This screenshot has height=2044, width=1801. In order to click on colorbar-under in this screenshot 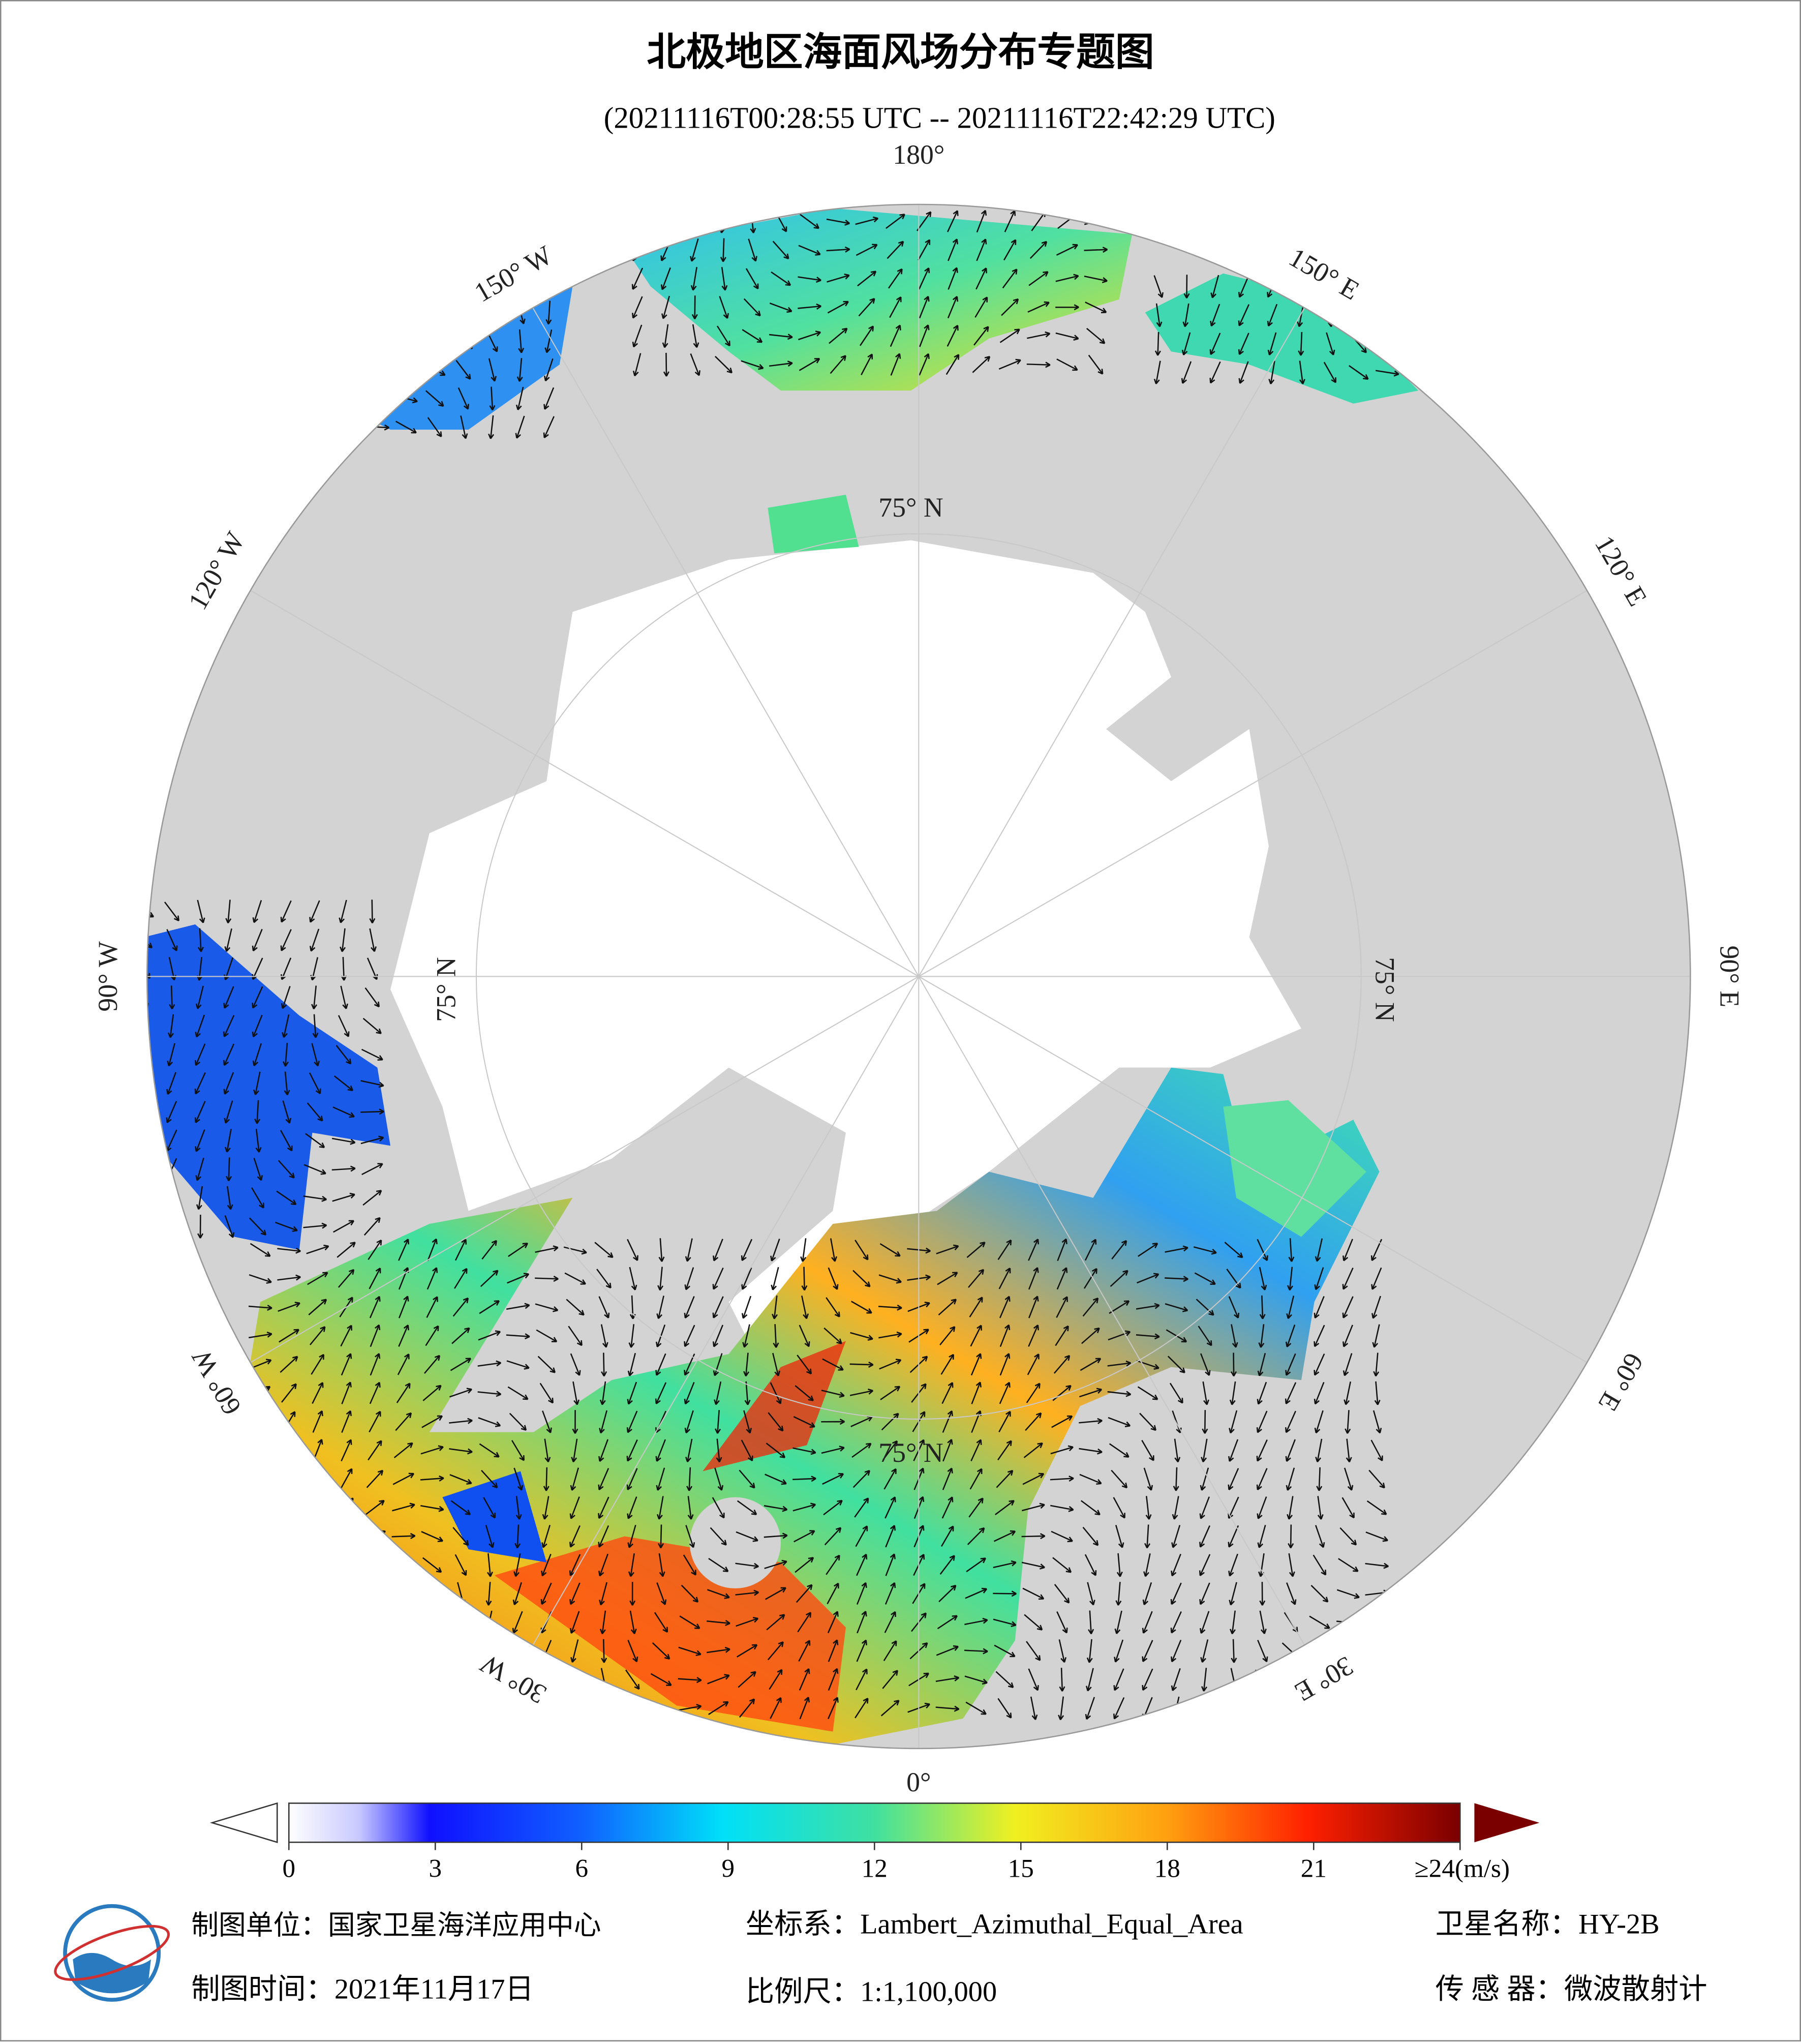, I will do `click(244, 1822)`.